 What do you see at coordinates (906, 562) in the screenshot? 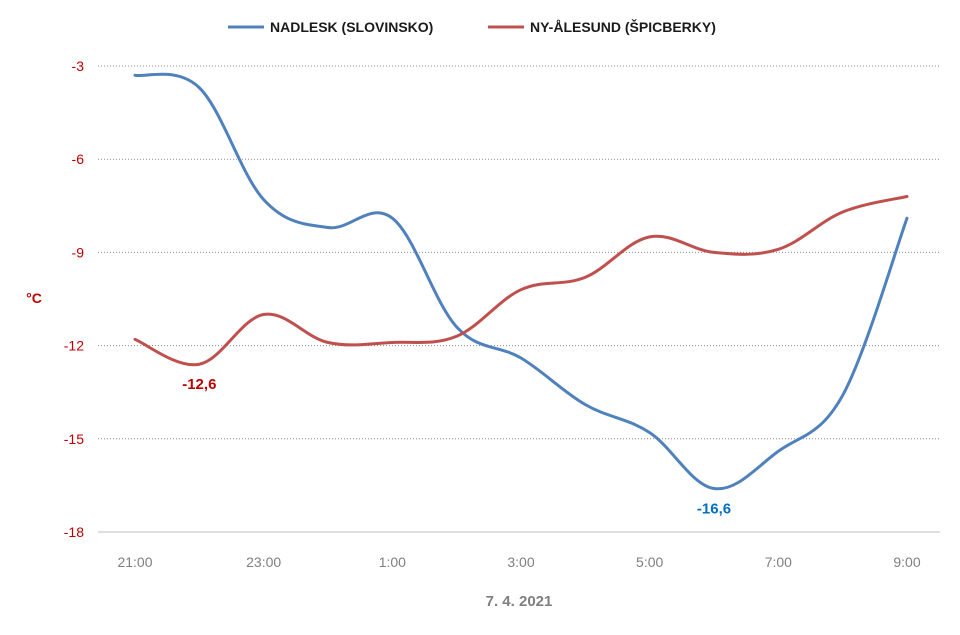
I see `x-tick-label: 9:00` at bounding box center [906, 562].